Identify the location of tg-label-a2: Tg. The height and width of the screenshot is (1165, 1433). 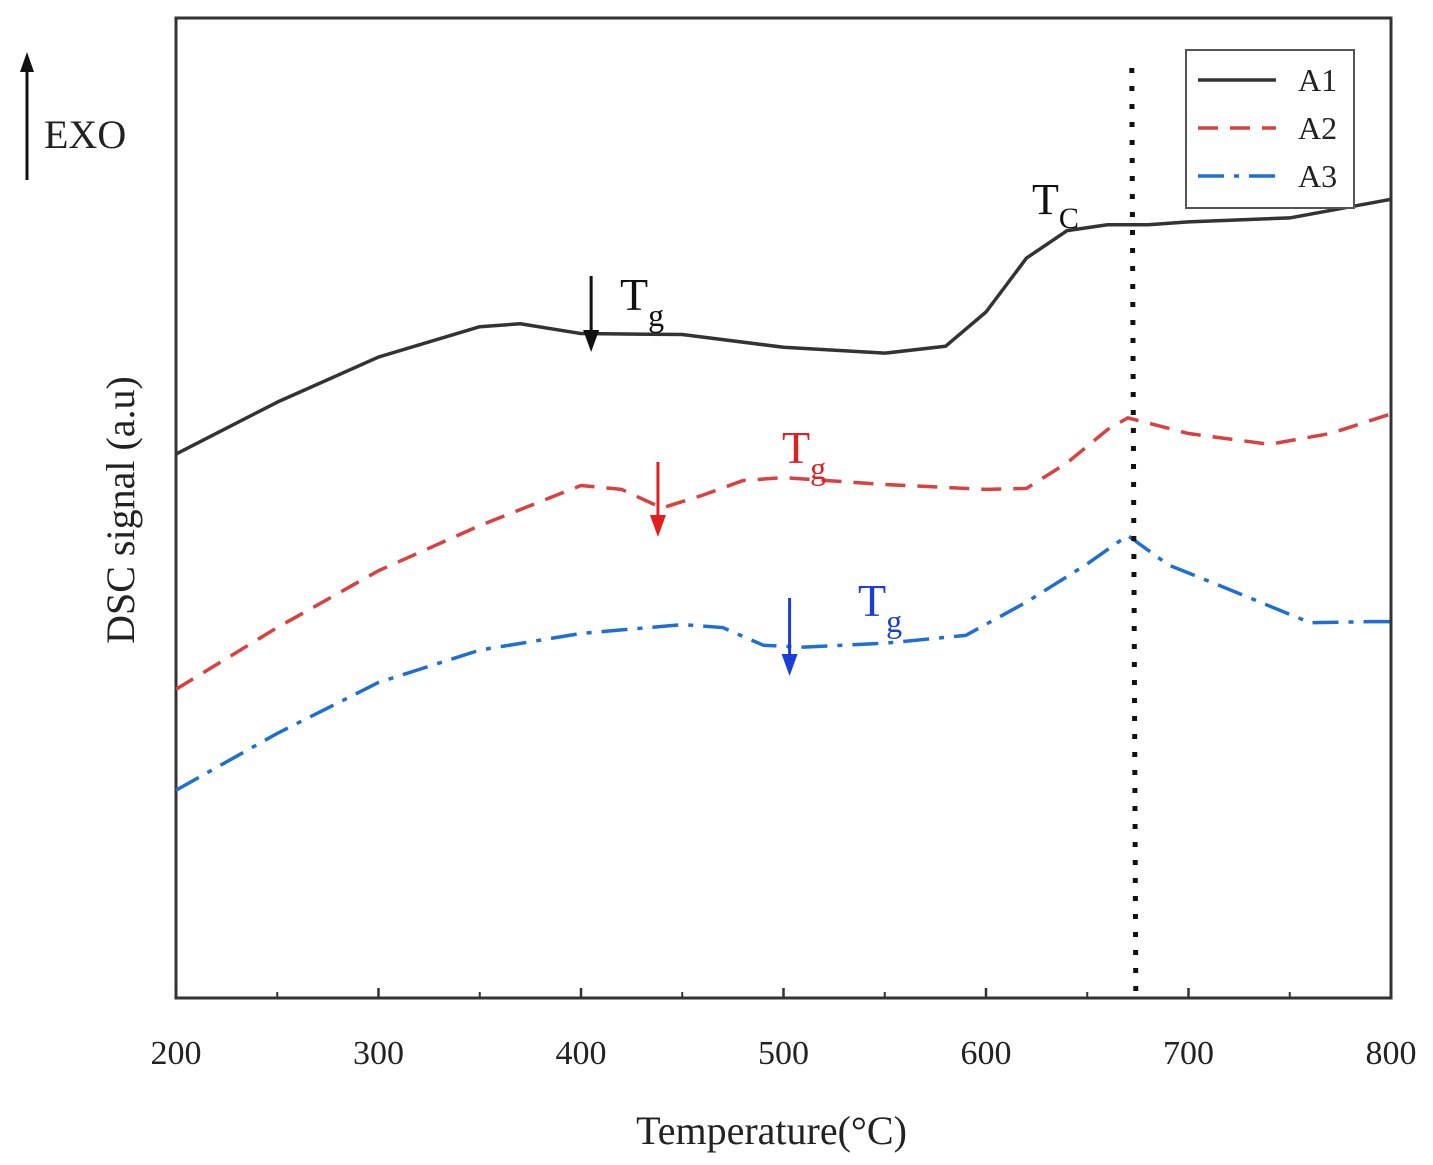
(804, 454).